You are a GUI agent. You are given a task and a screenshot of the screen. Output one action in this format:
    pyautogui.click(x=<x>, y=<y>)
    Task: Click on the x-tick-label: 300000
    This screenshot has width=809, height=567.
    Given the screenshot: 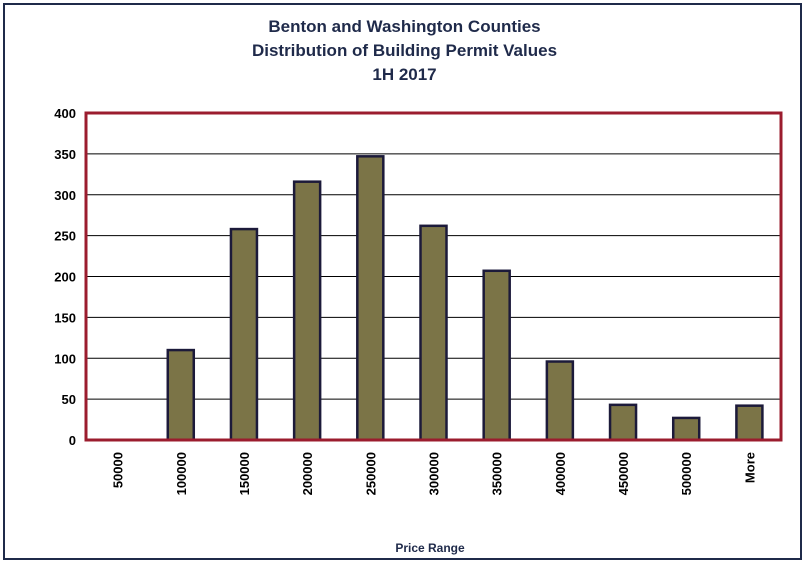 What is the action you would take?
    pyautogui.click(x=434, y=473)
    